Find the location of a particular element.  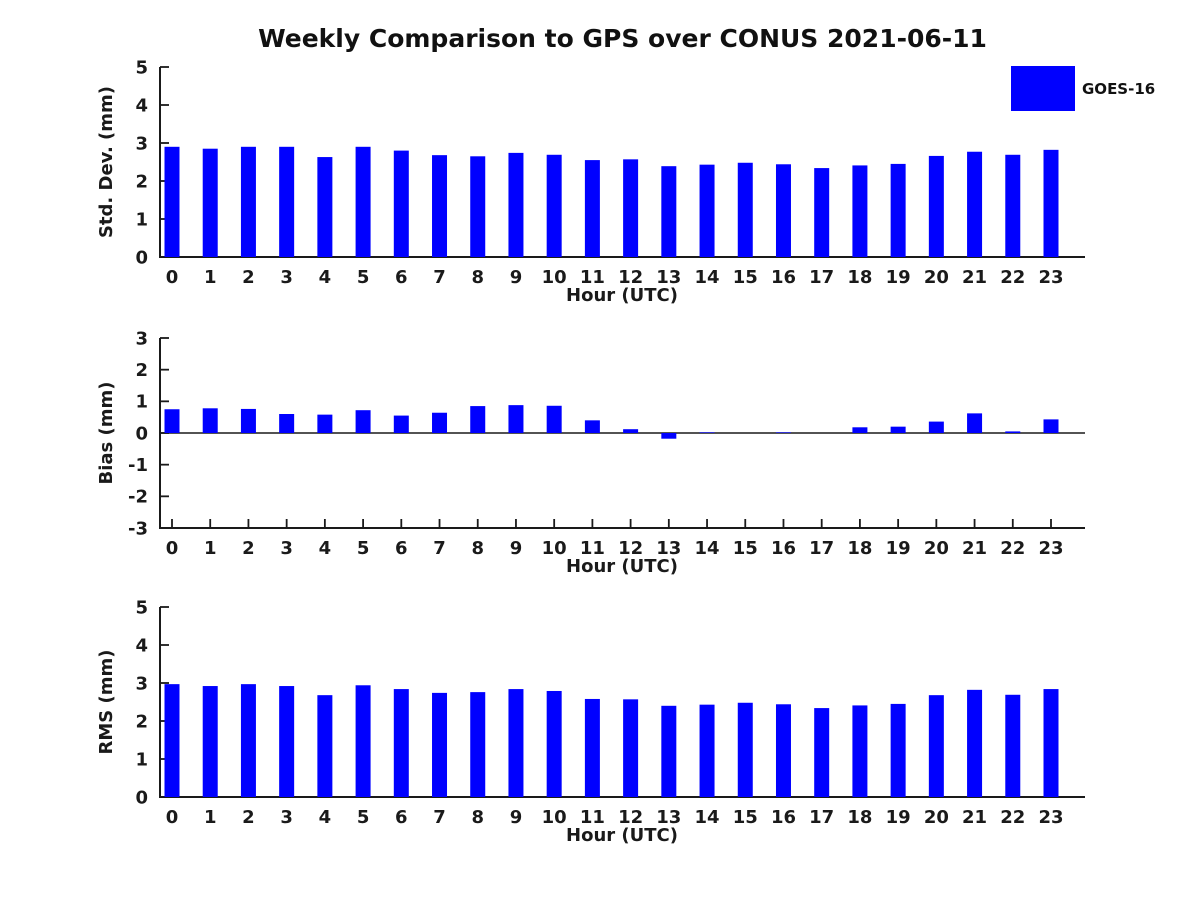

y-tick-label: -3 is located at coordinates (138, 528).